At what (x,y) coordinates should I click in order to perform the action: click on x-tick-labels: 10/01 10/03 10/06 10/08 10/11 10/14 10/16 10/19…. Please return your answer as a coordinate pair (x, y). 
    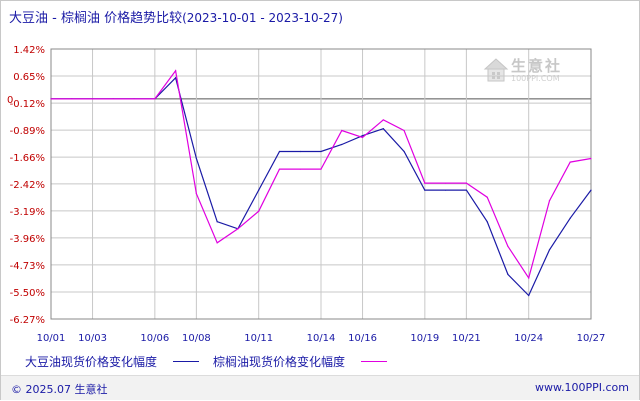
    Looking at the image, I should click on (321, 338).